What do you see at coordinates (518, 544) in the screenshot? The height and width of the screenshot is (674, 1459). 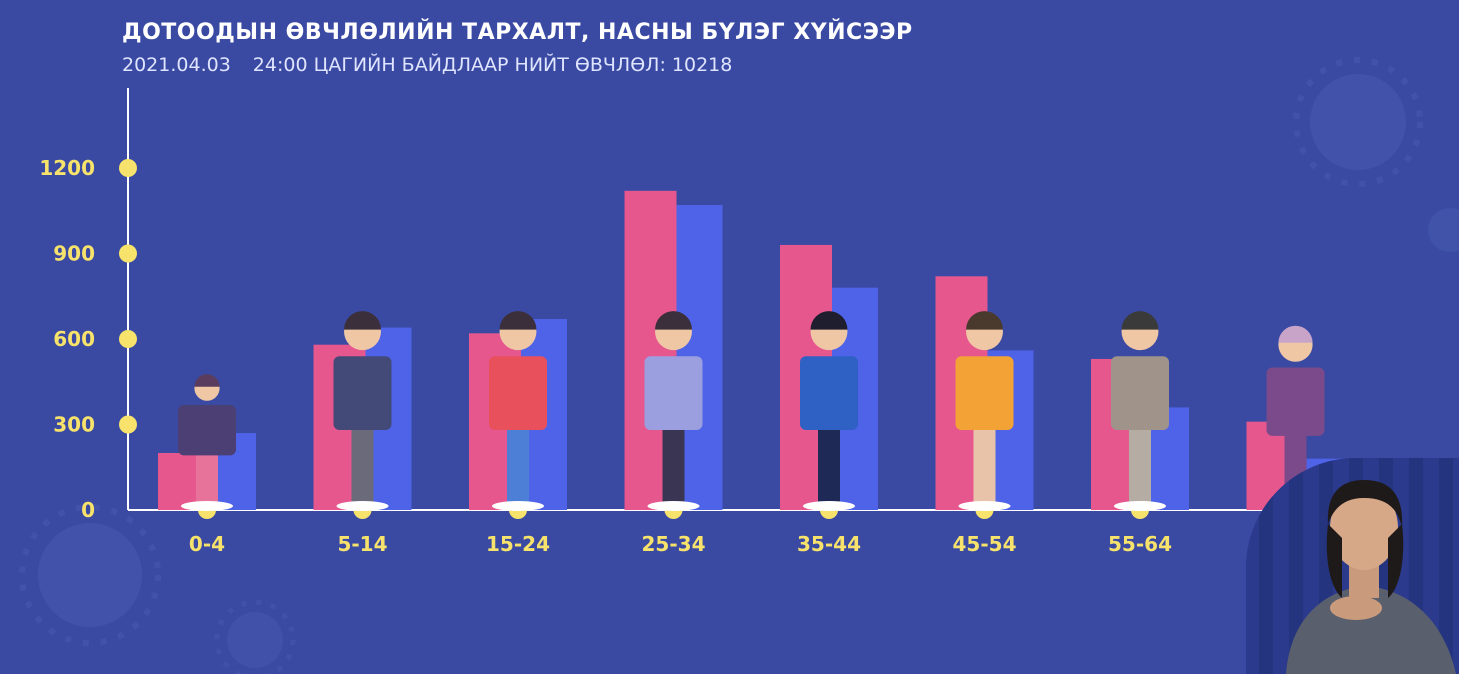 I see `x-tick-label: 15-24` at bounding box center [518, 544].